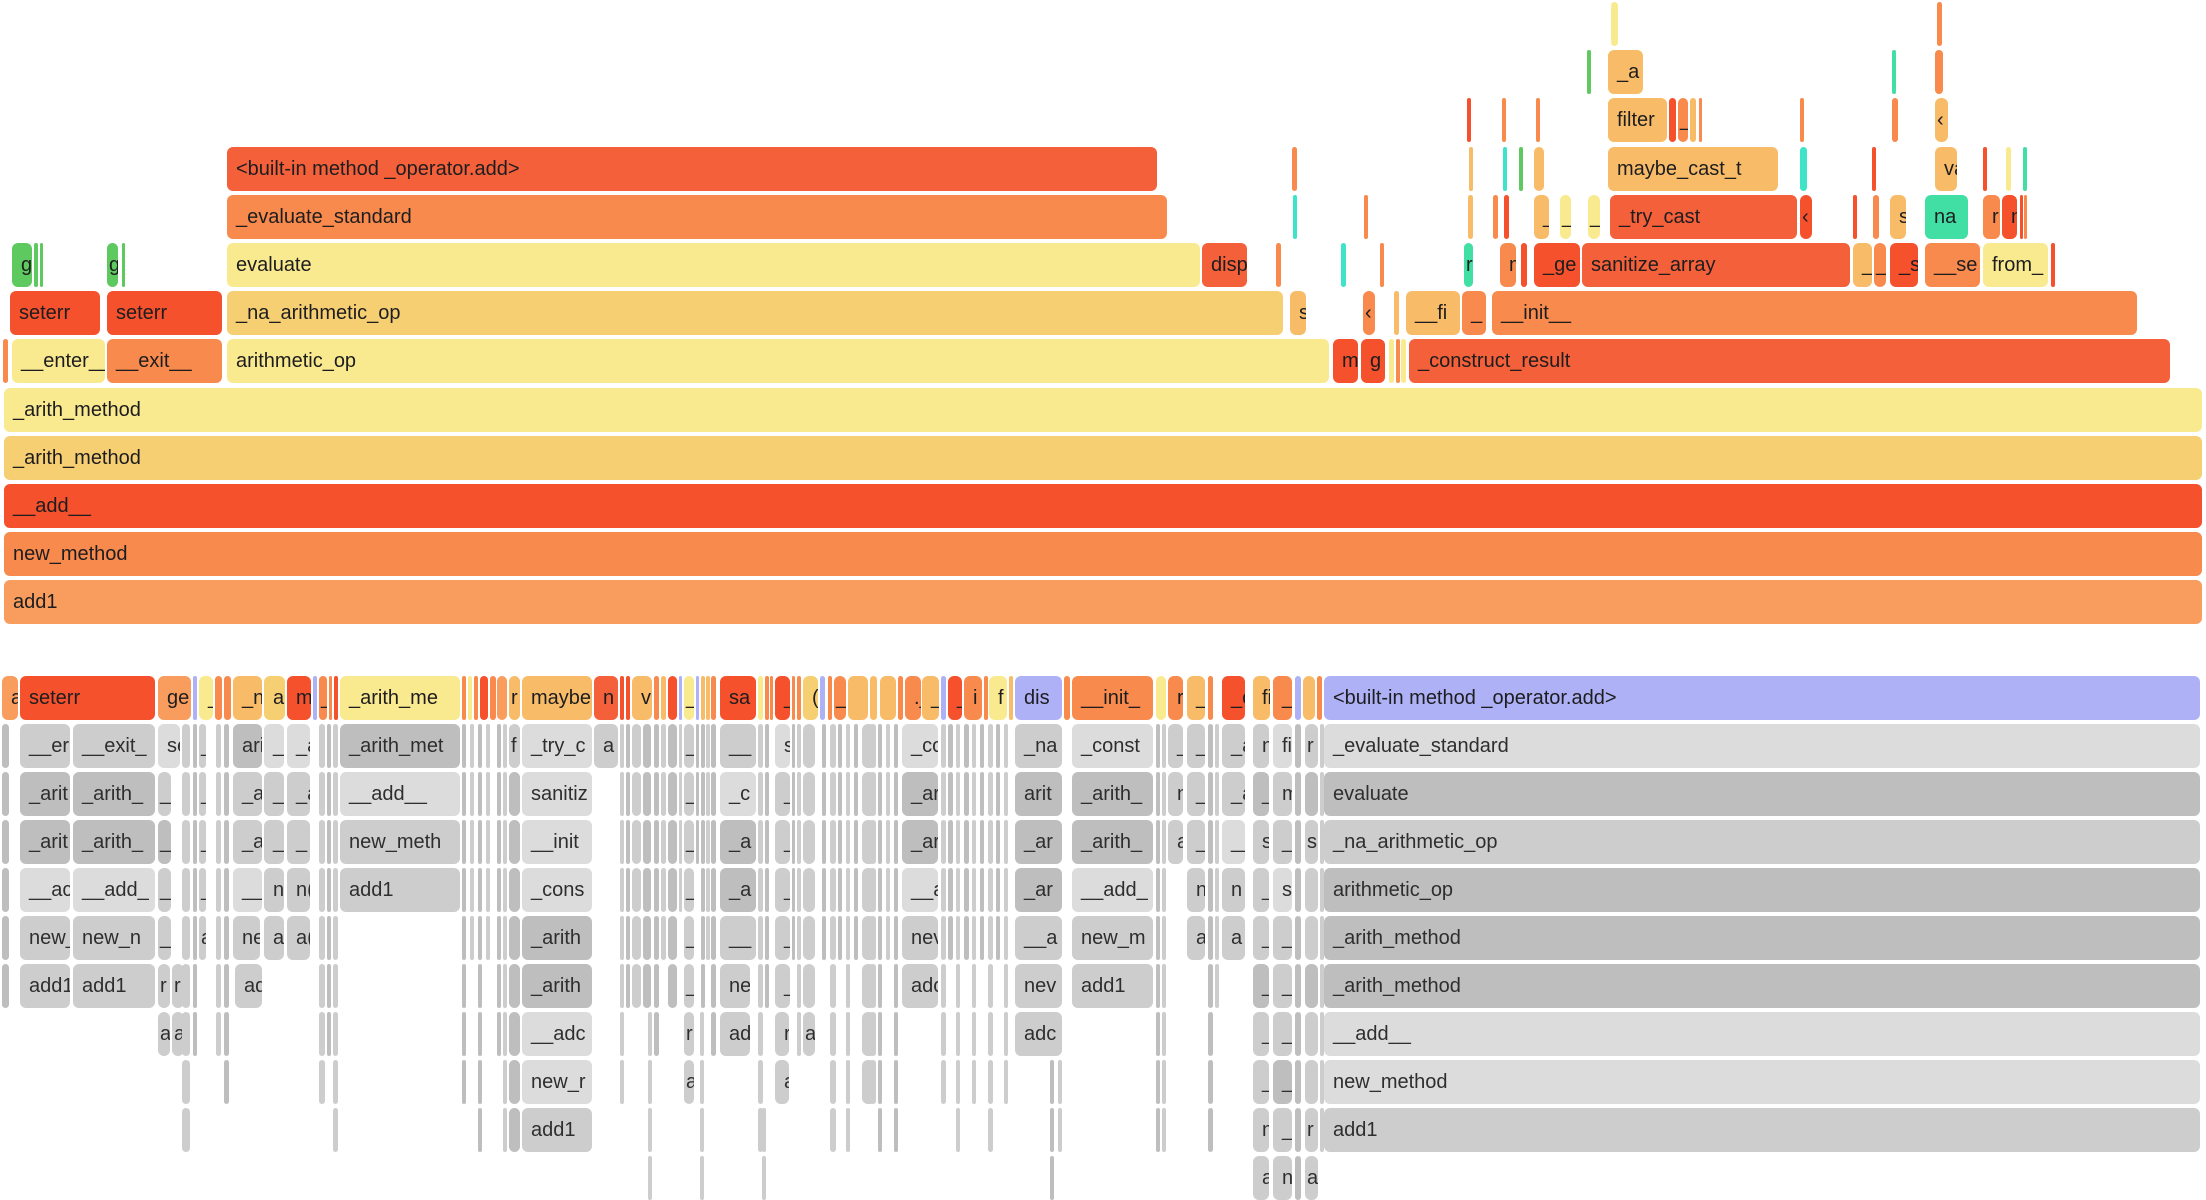  I want to click on inverted-ancestor-frame: __add_, so click(114, 890).